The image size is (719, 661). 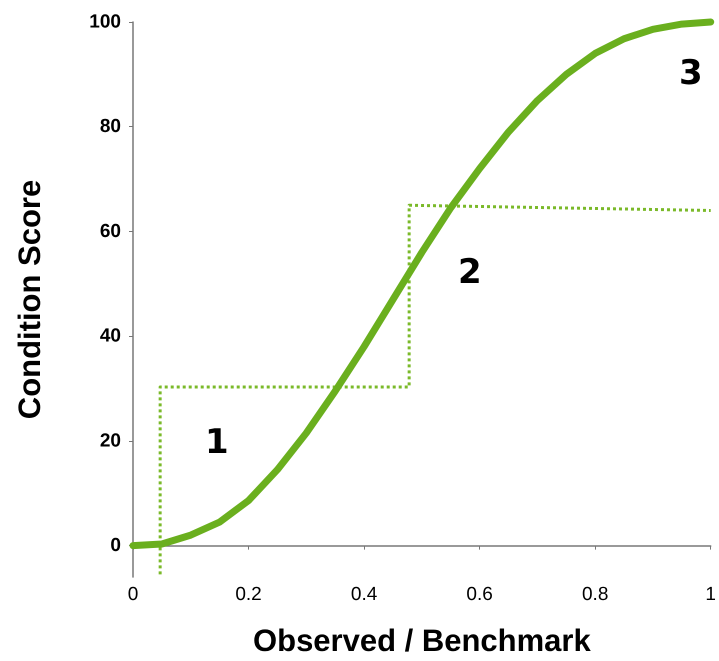 What do you see at coordinates (422, 640) in the screenshot?
I see `x-axis-title: Observed / Benchmark` at bounding box center [422, 640].